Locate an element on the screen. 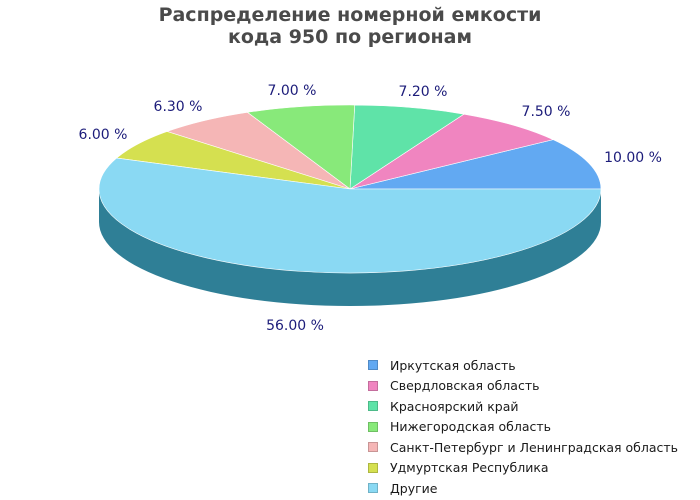 The width and height of the screenshot is (700, 500). legend-label-5: Санкт-Петербург и Ленинградская область is located at coordinates (534, 447).